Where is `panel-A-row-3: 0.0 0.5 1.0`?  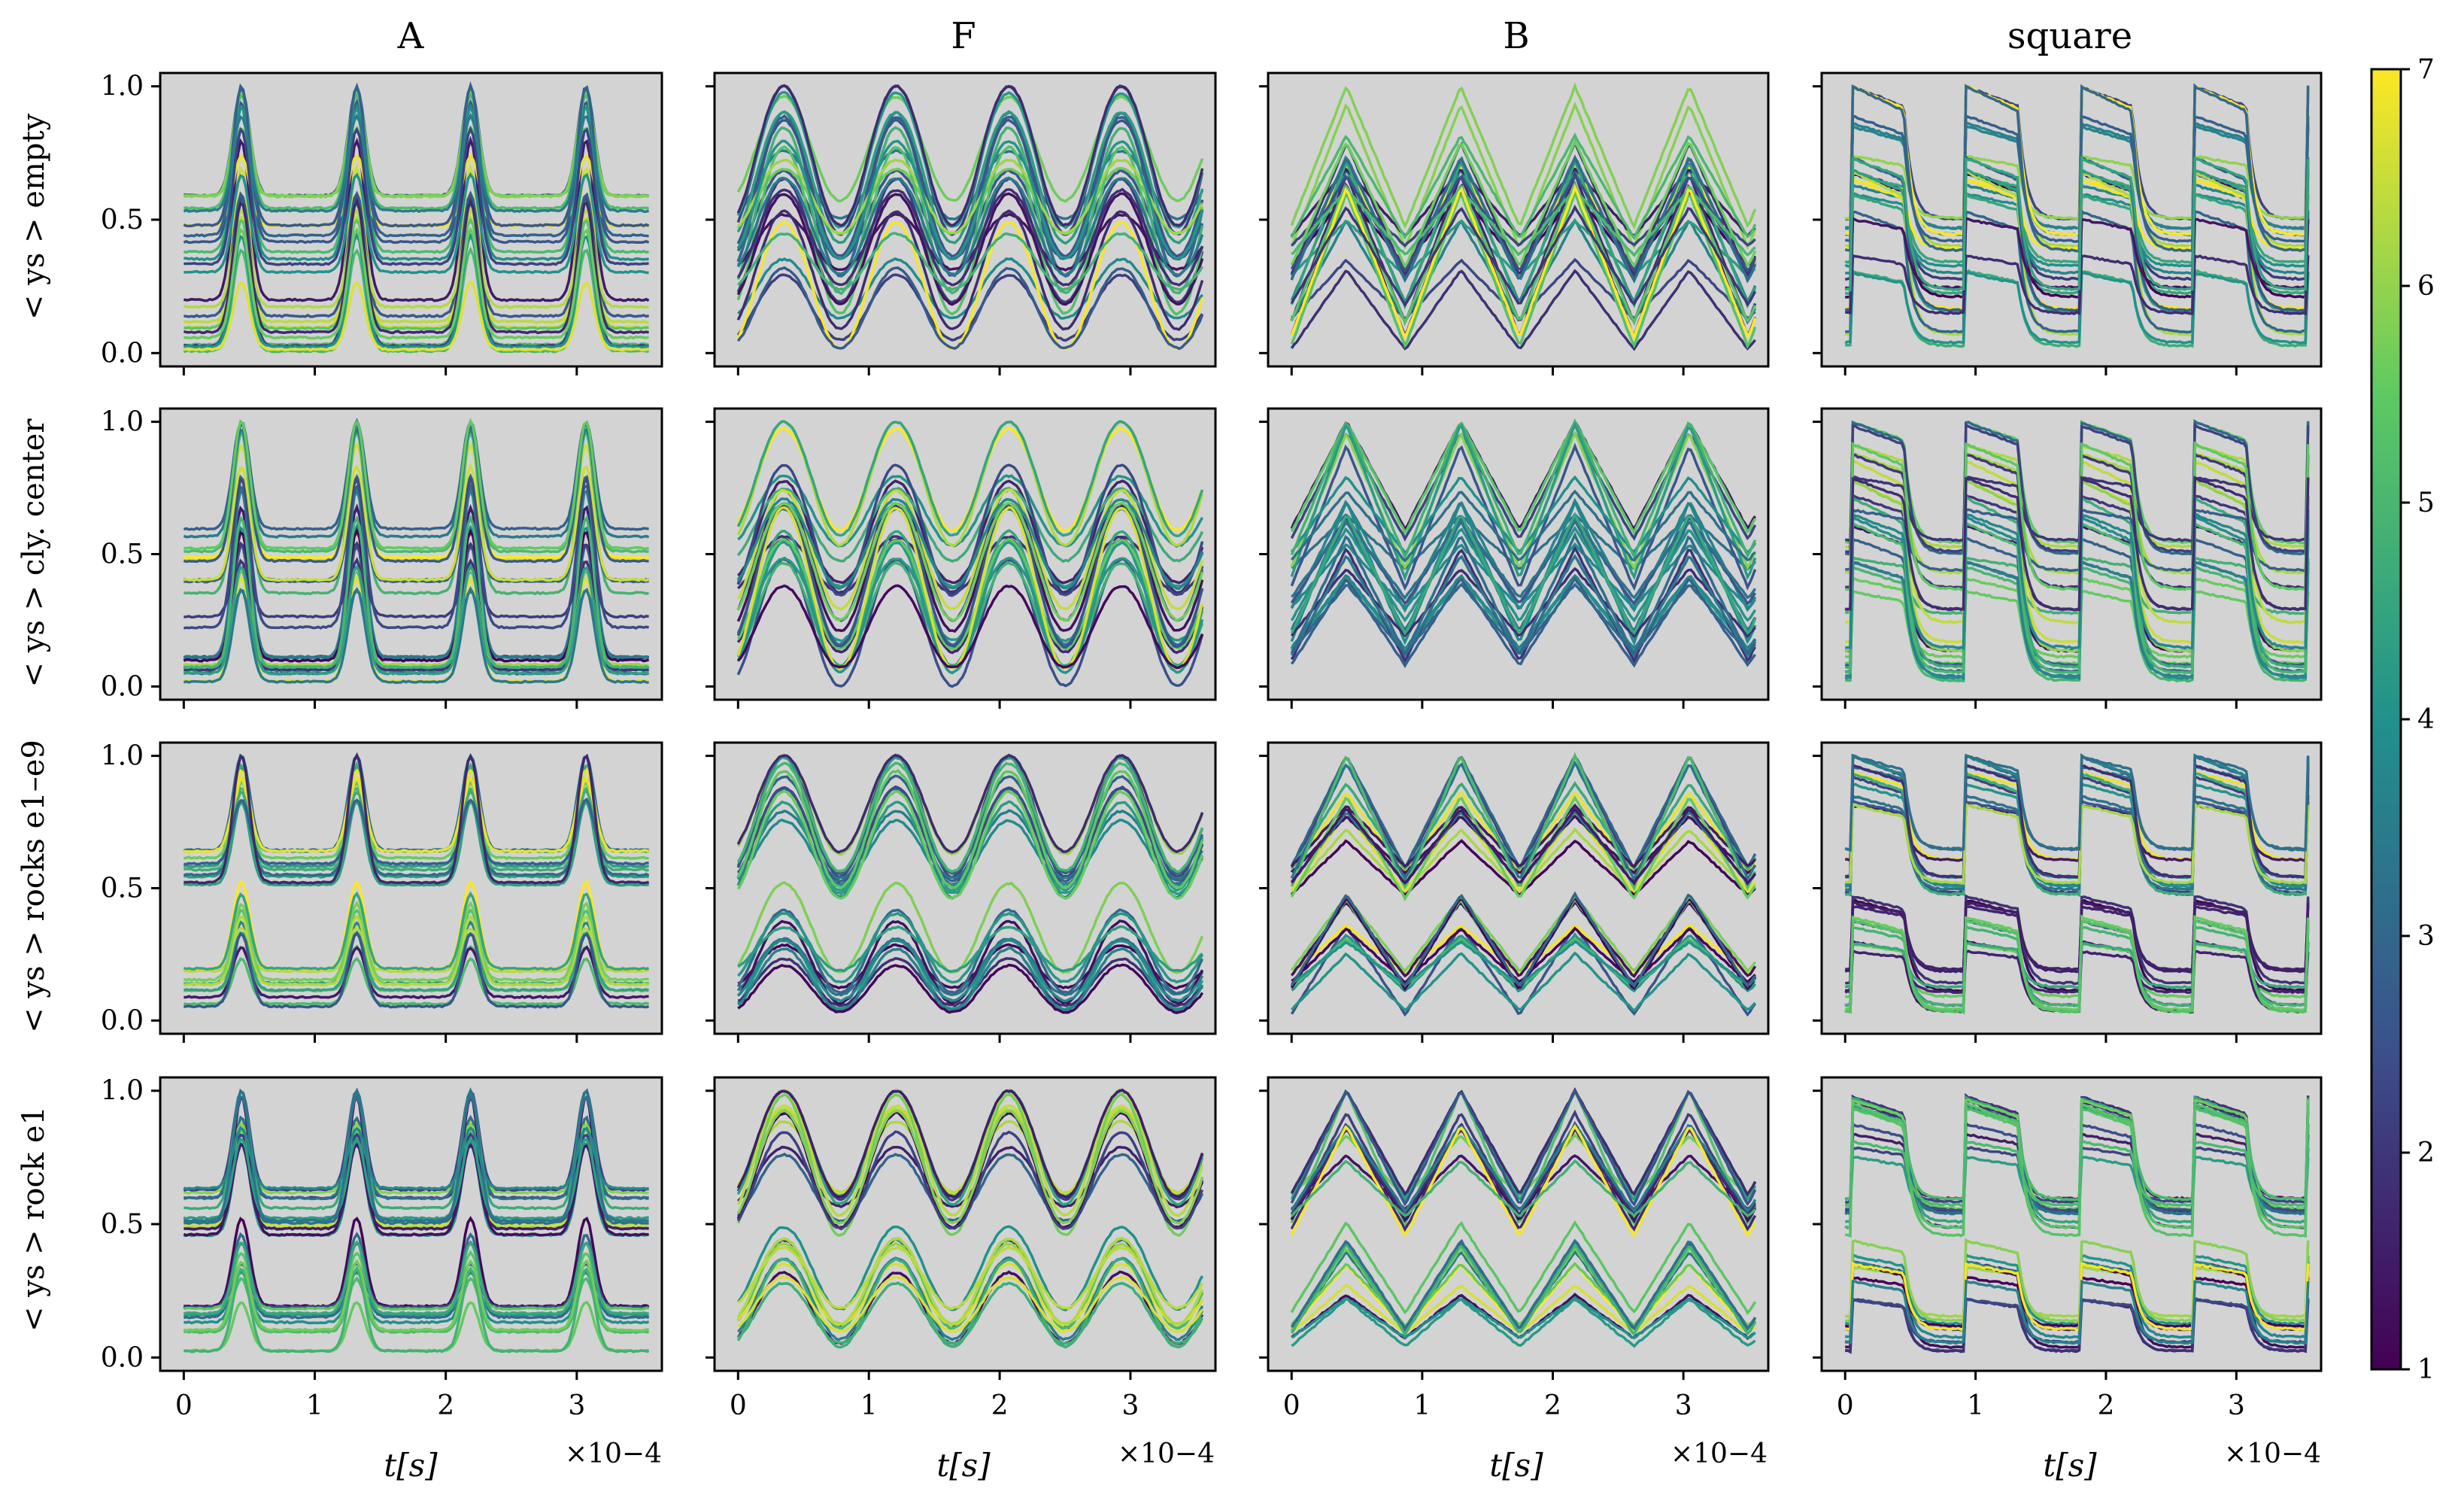
panel-A-row-3: 0.0 0.5 1.0 is located at coordinates (382, 892).